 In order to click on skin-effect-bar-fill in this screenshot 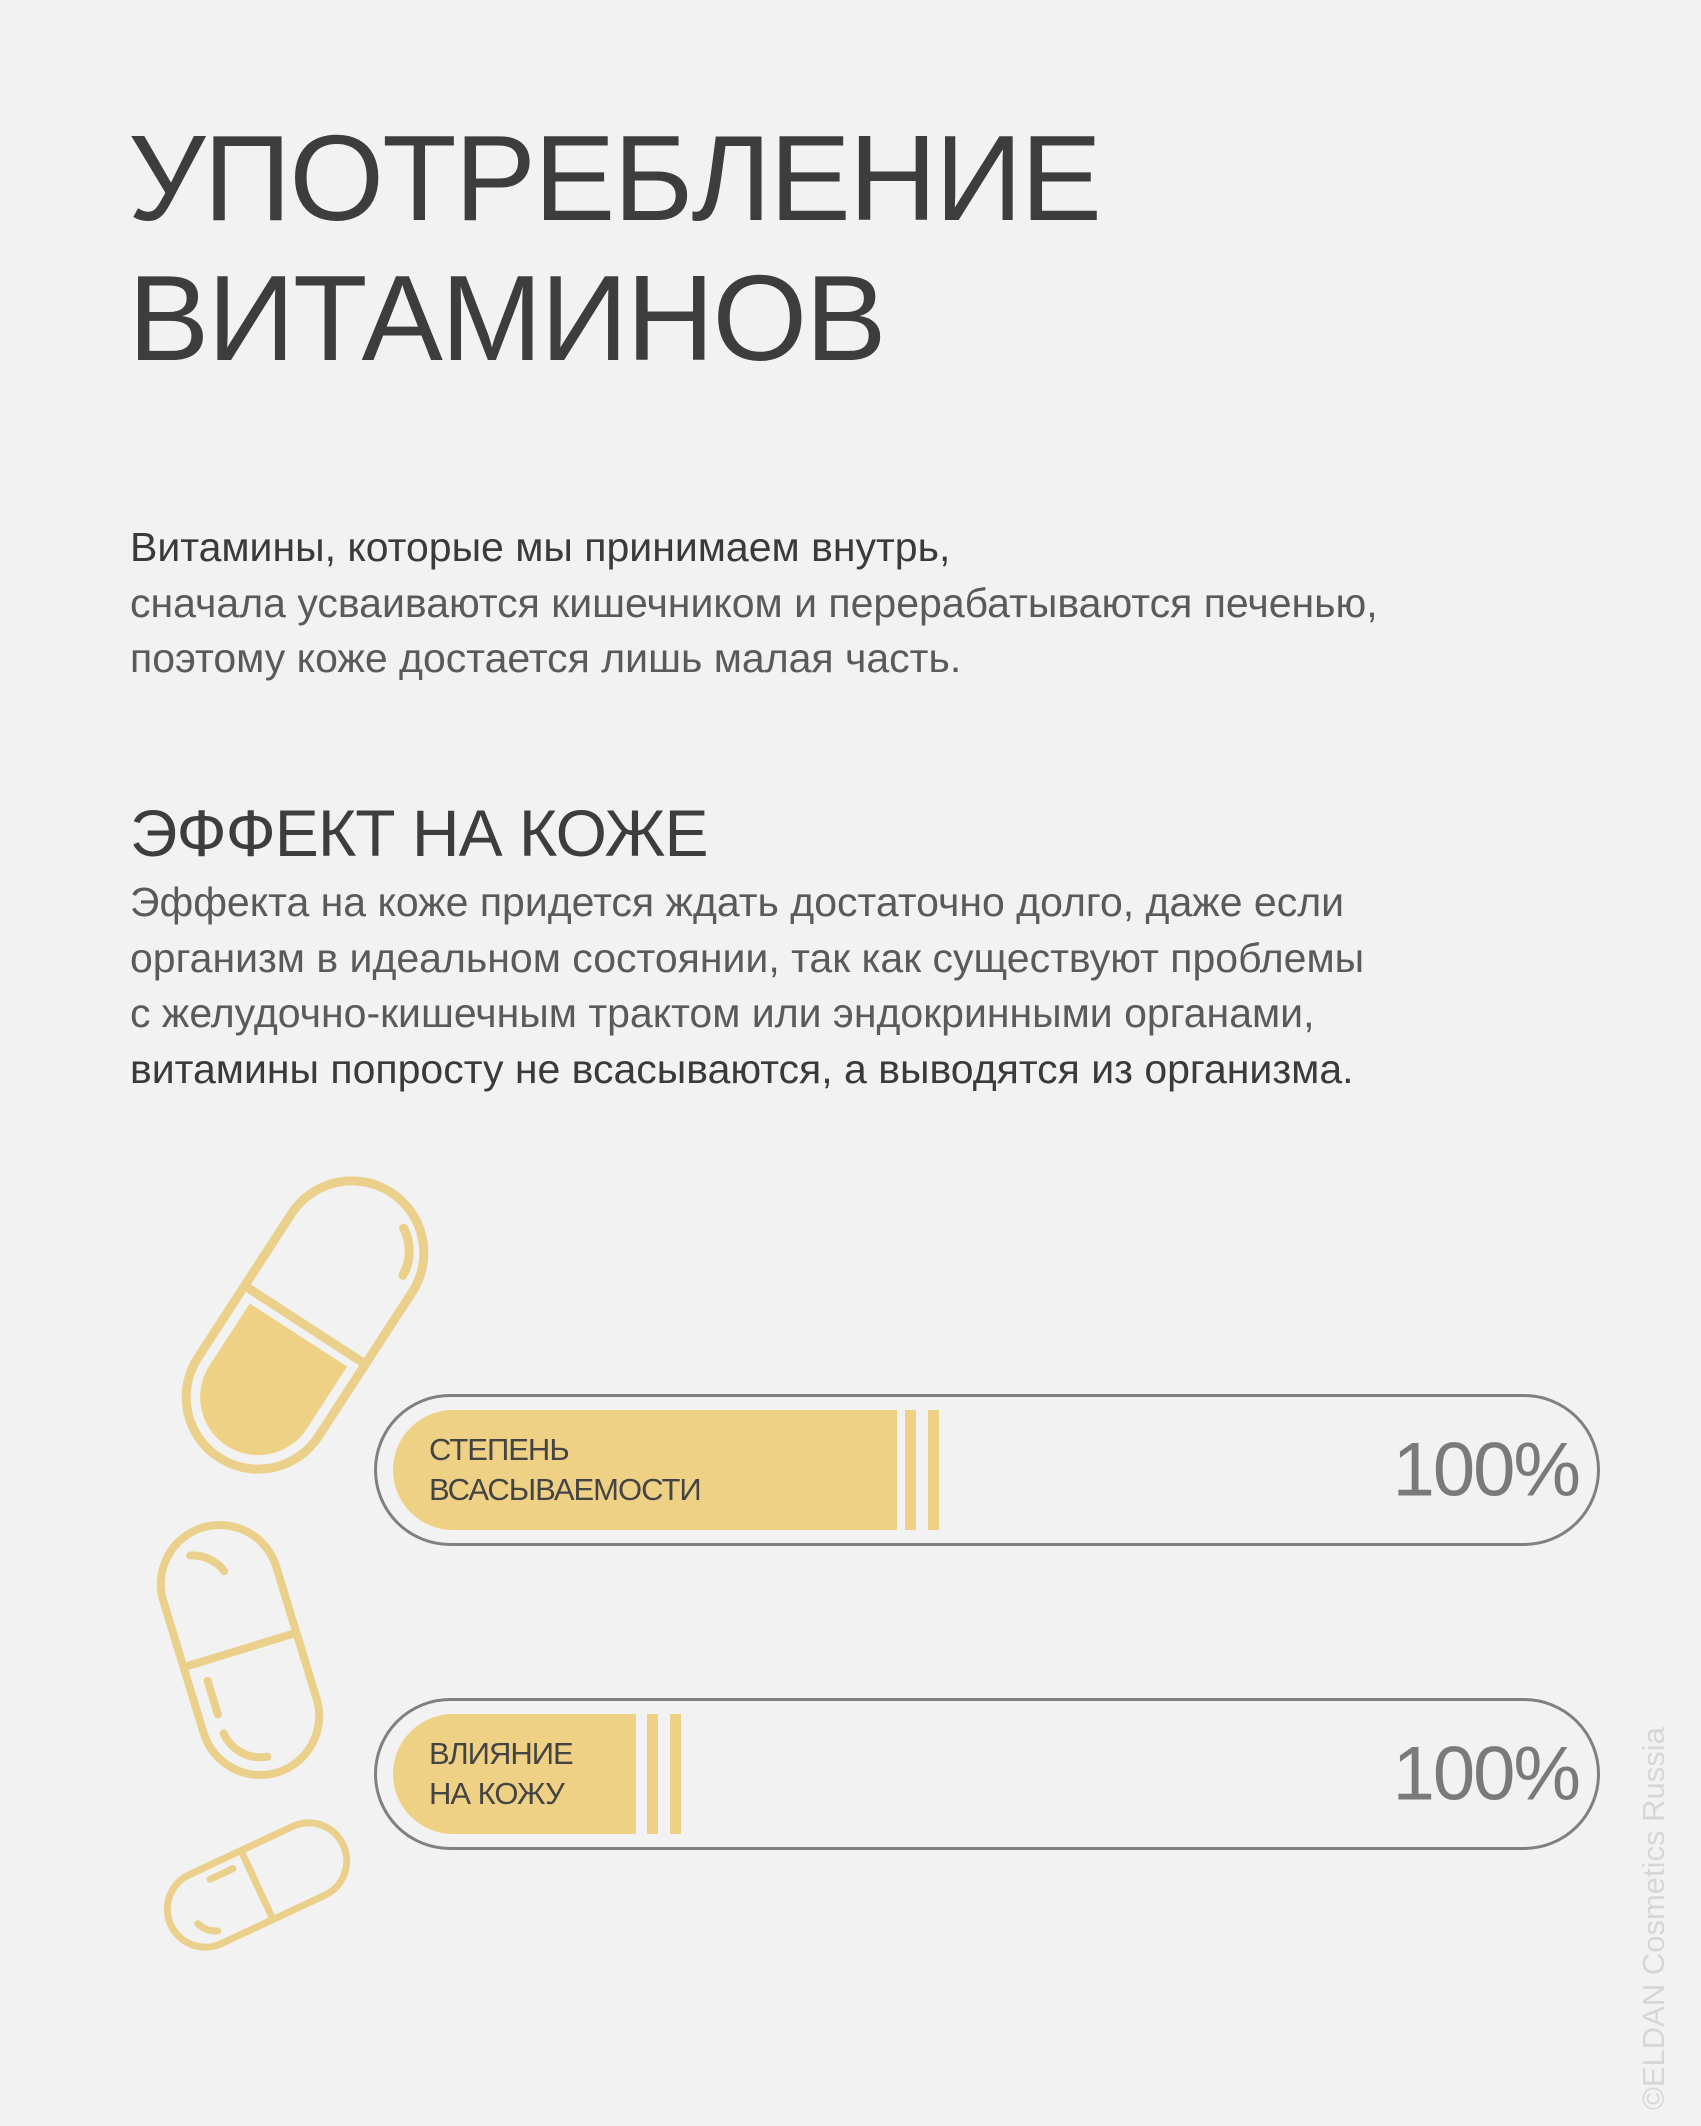, I will do `click(514, 1774)`.